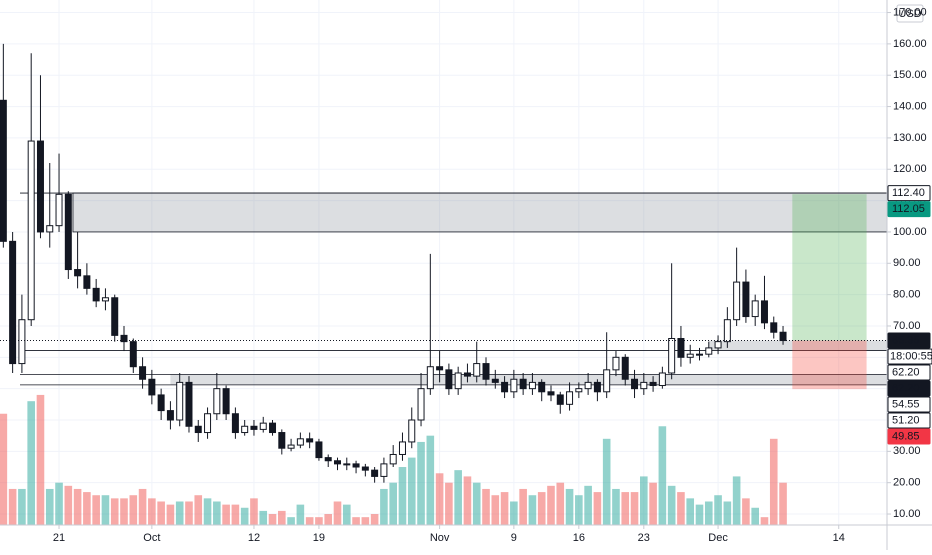 The height and width of the screenshot is (555, 932). What do you see at coordinates (907, 514) in the screenshot?
I see `y-tick-label: 10.00` at bounding box center [907, 514].